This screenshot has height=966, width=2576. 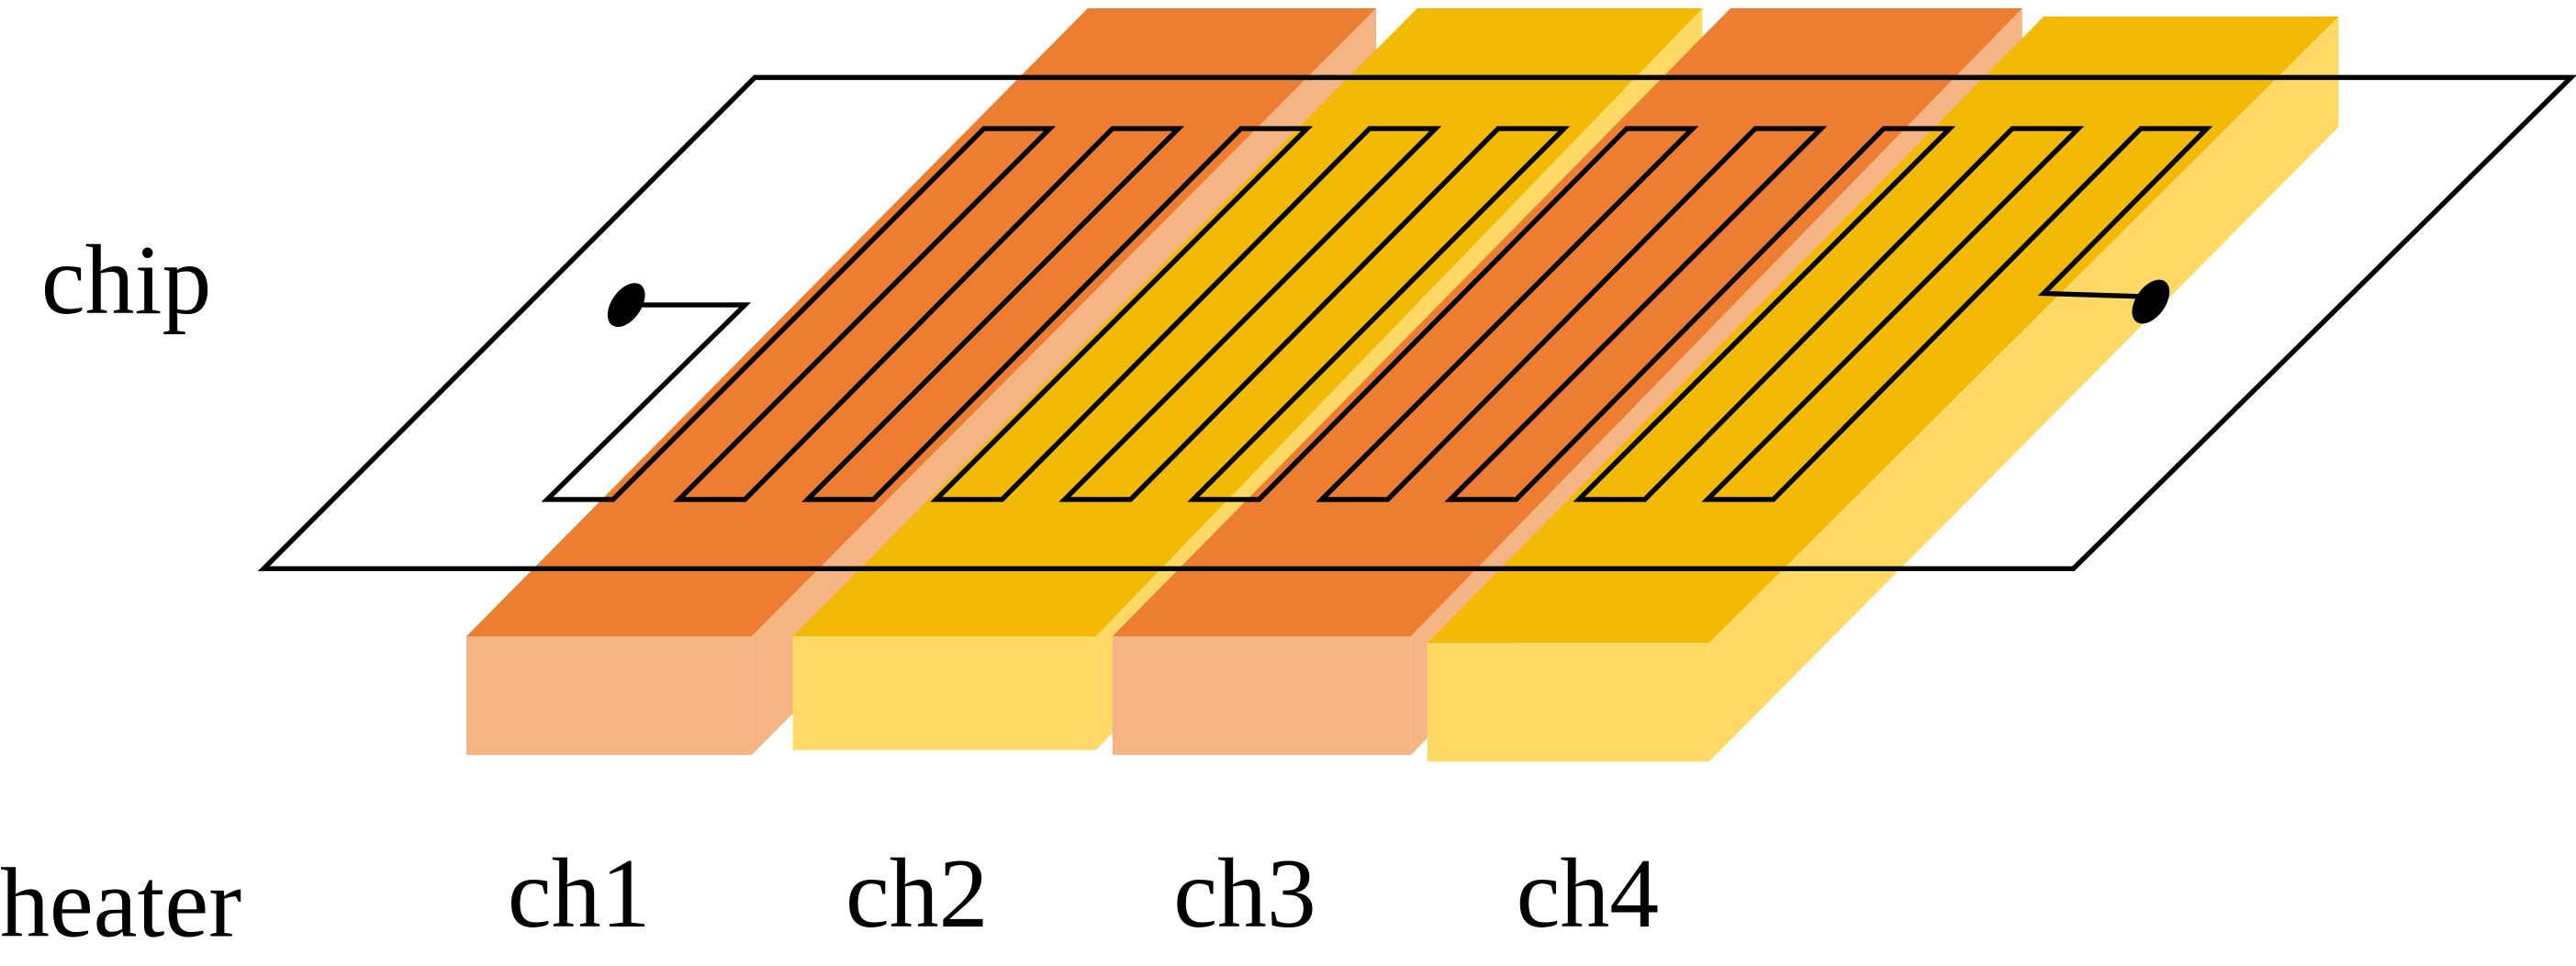 I want to click on channel-label: ch1, so click(x=579, y=894).